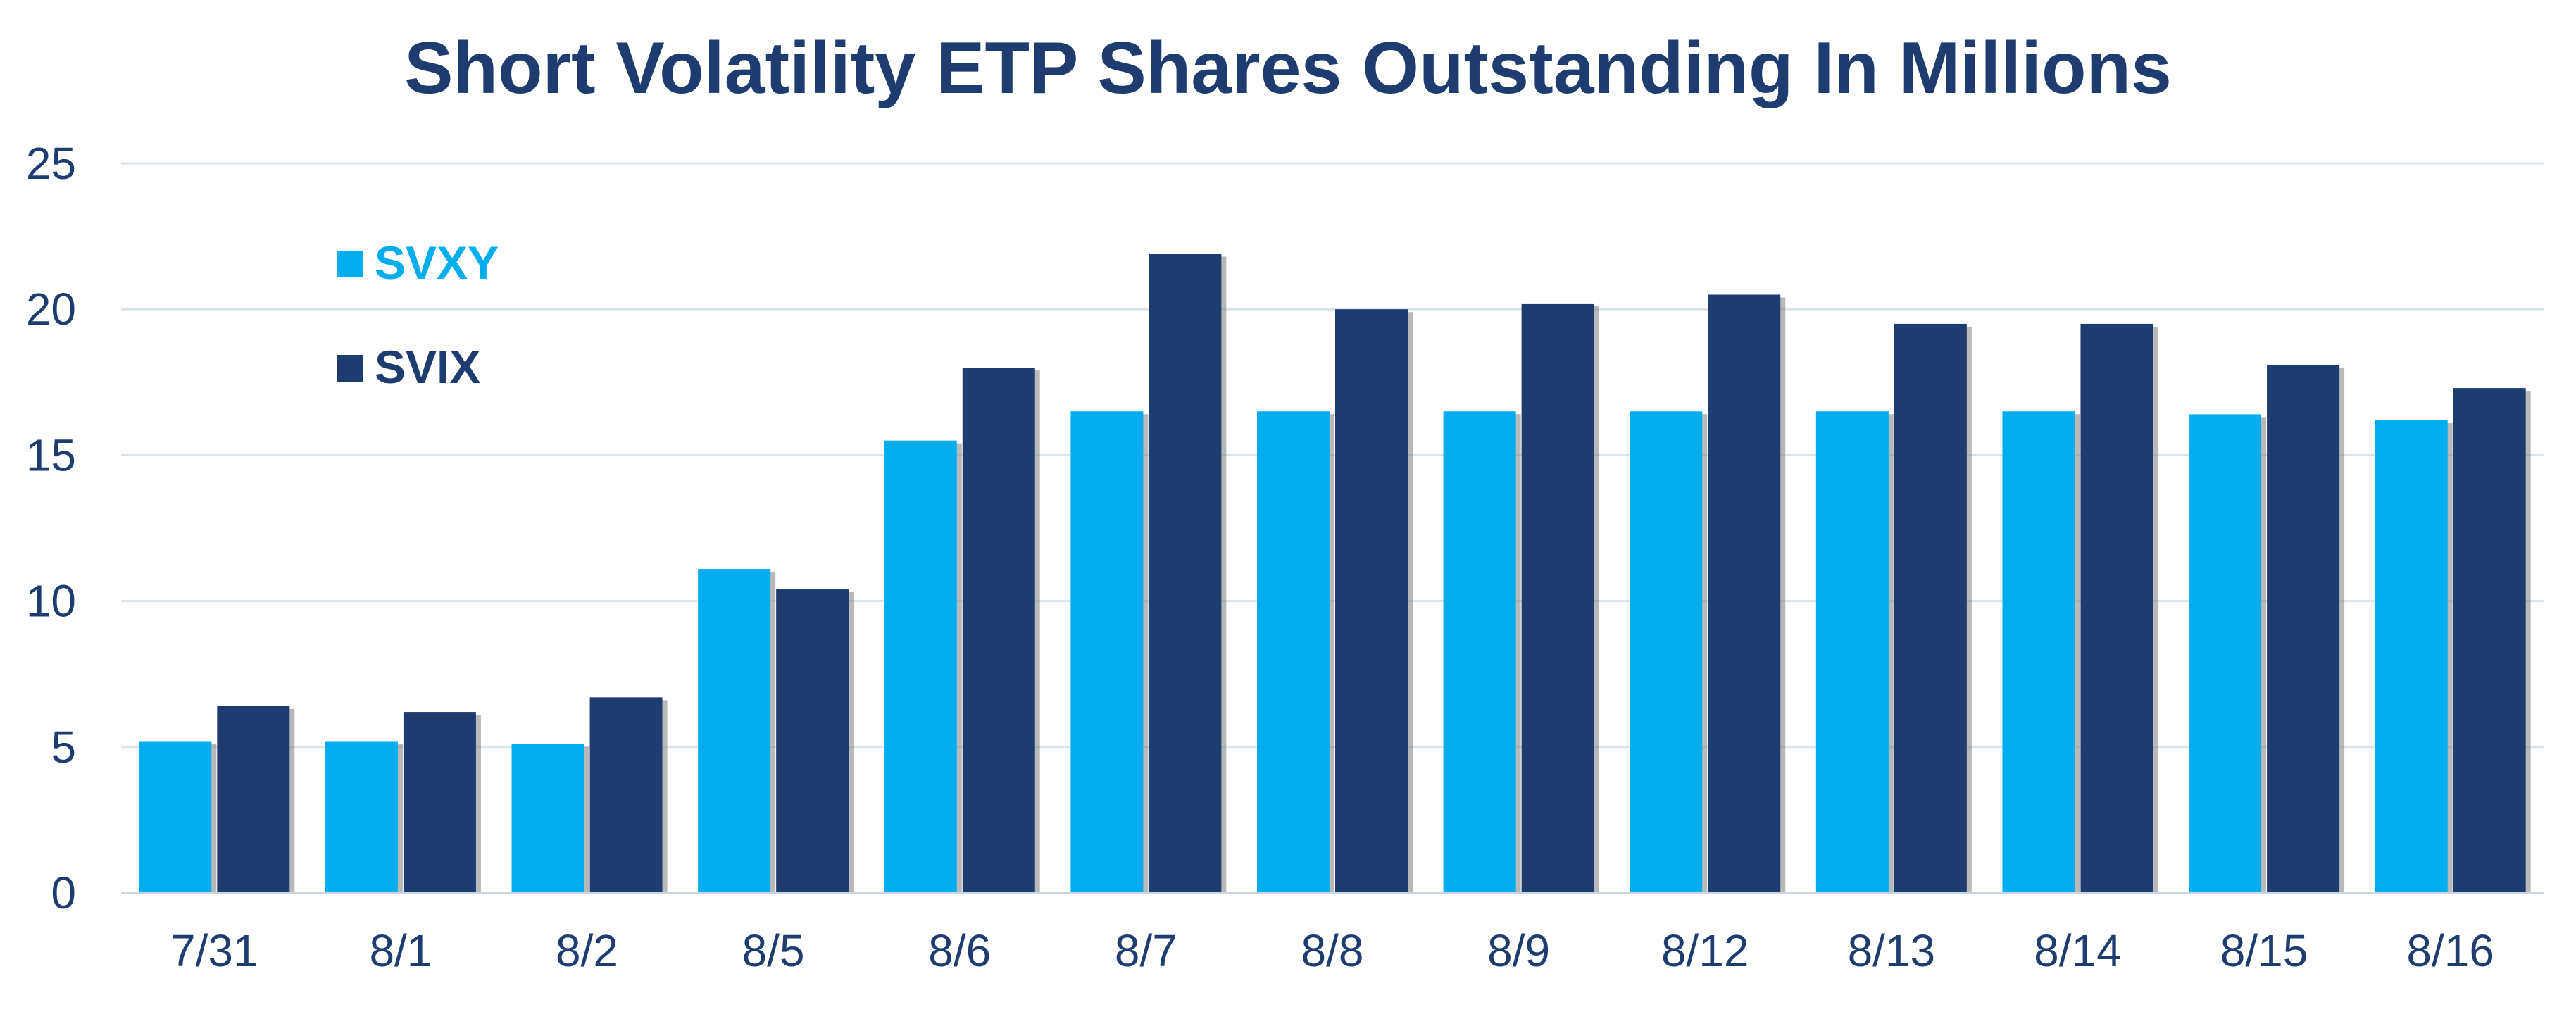 This screenshot has height=1019, width=2576. What do you see at coordinates (1146, 950) in the screenshot?
I see `x-tick-label: 8/7` at bounding box center [1146, 950].